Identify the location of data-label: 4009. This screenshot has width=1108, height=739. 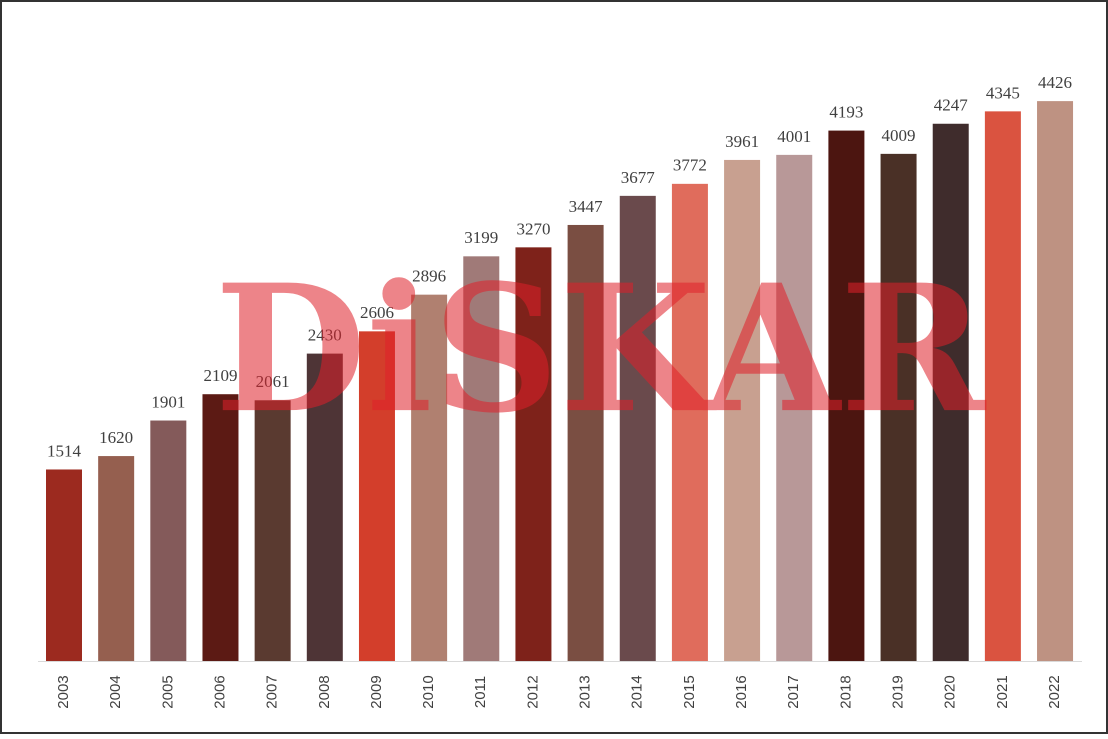
(899, 135).